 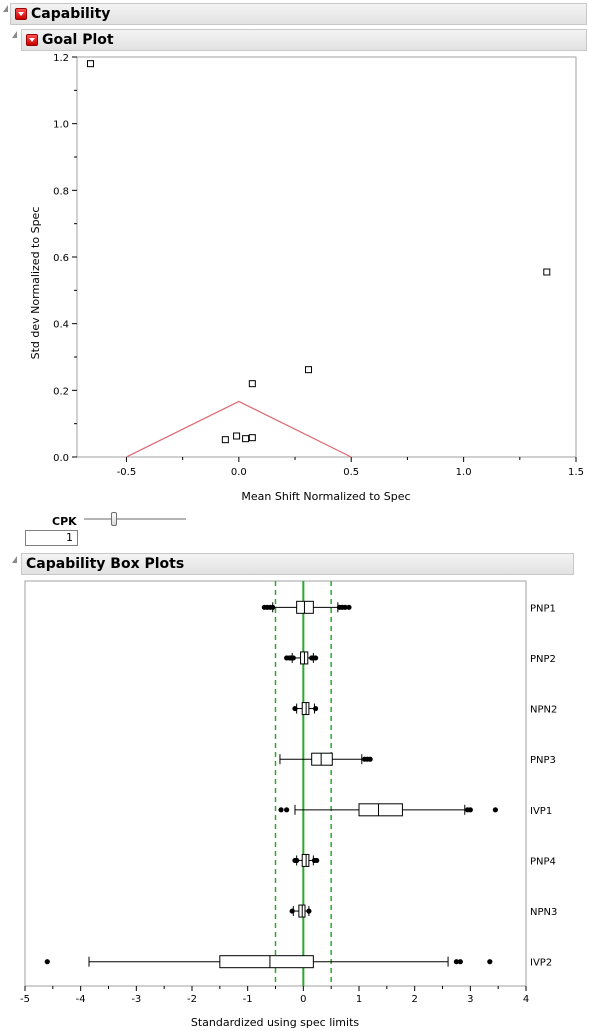 I want to click on box-row-label: NPN3, so click(x=543, y=912).